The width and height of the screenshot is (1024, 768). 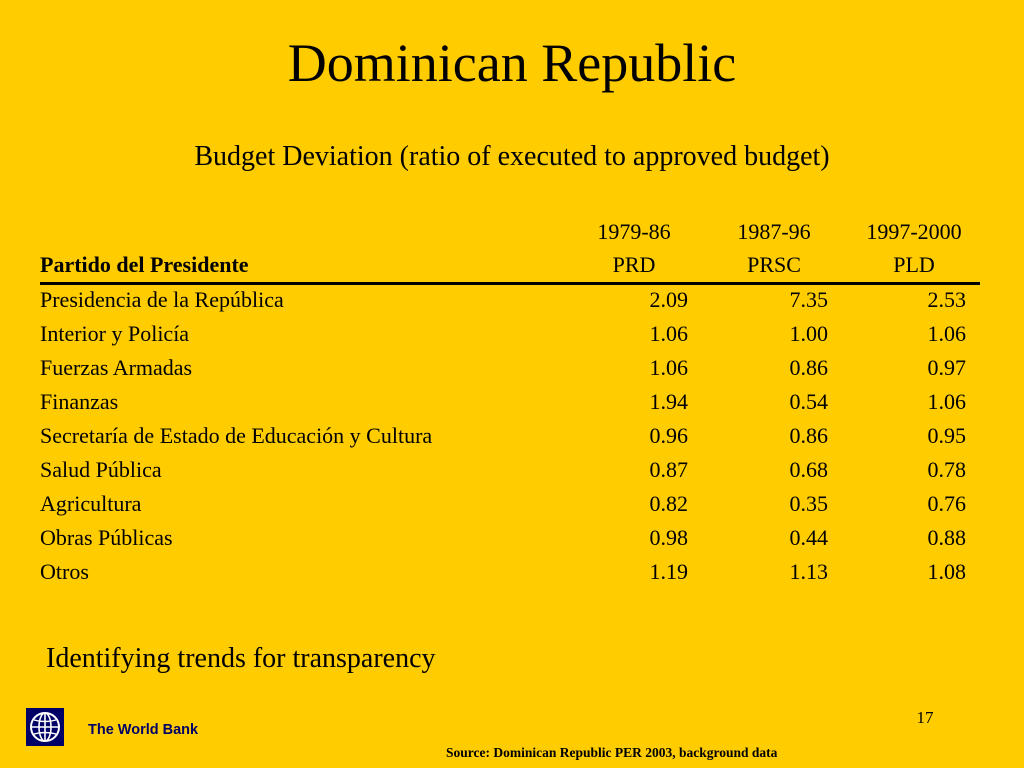 What do you see at coordinates (510, 334) in the screenshot?
I see `table-row: Interior y Policía 1.06 1.00 1.06` at bounding box center [510, 334].